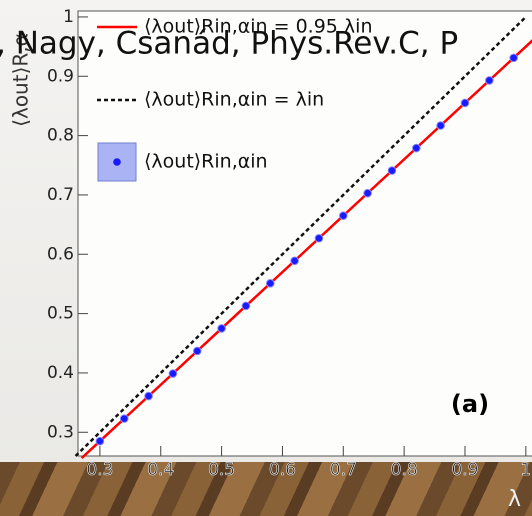 The height and width of the screenshot is (516, 532). I want to click on x-tick-label: 0.3, so click(99, 470).